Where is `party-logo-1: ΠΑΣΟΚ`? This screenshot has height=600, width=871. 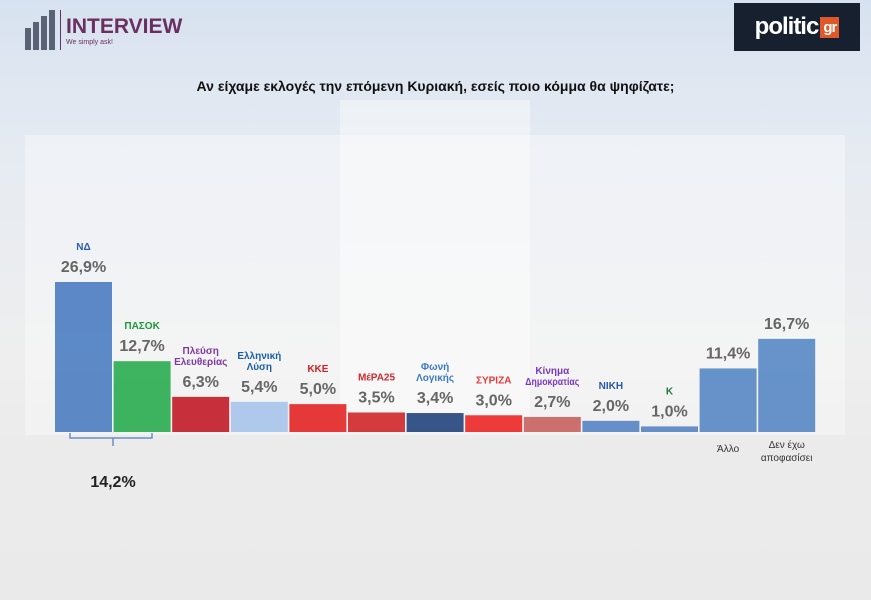
party-logo-1: ΠΑΣΟΚ is located at coordinates (142, 326).